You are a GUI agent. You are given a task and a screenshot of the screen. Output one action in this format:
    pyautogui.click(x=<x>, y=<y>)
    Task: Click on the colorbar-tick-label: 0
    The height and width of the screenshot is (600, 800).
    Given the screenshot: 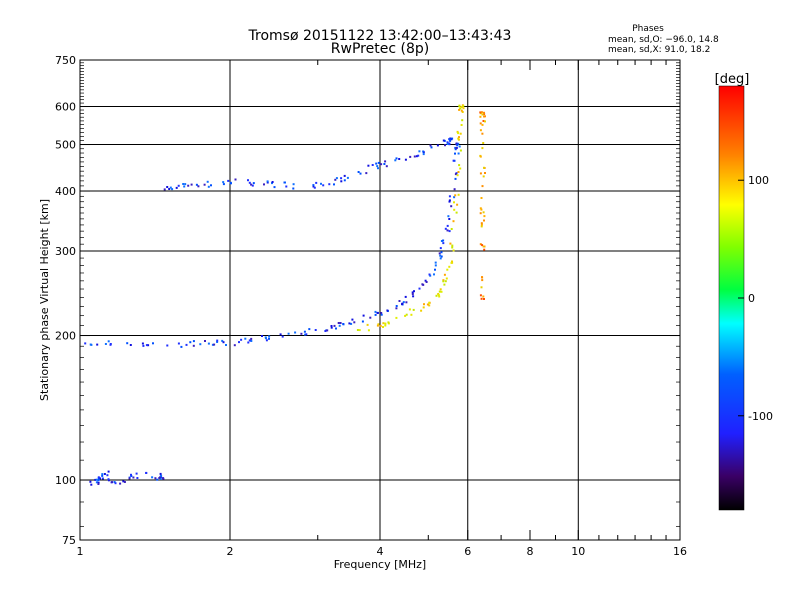 What is the action you would take?
    pyautogui.click(x=751, y=298)
    